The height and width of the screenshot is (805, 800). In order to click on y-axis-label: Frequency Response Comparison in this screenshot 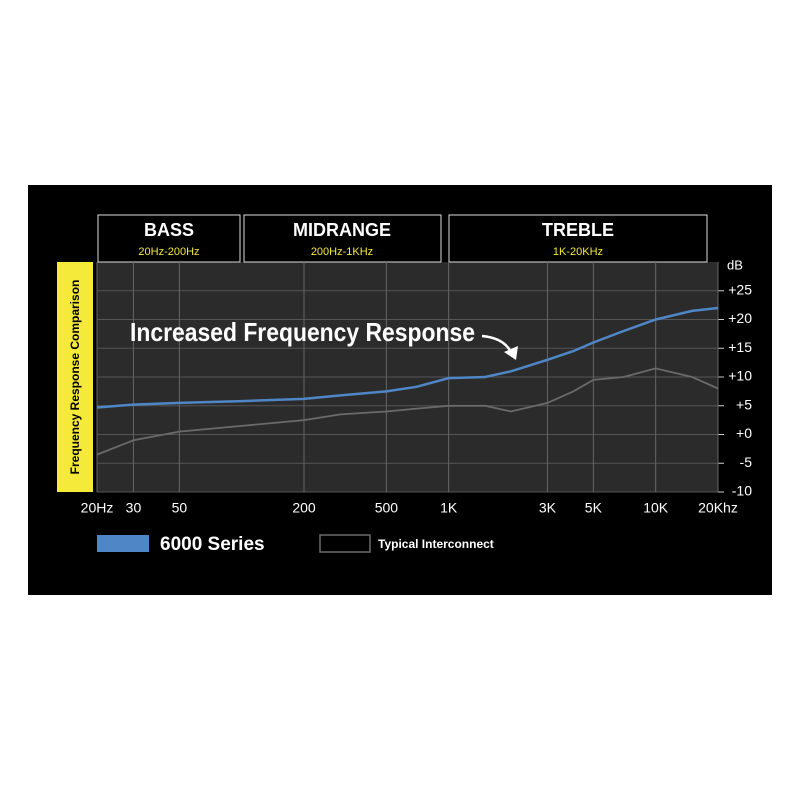, I will do `click(75, 377)`.